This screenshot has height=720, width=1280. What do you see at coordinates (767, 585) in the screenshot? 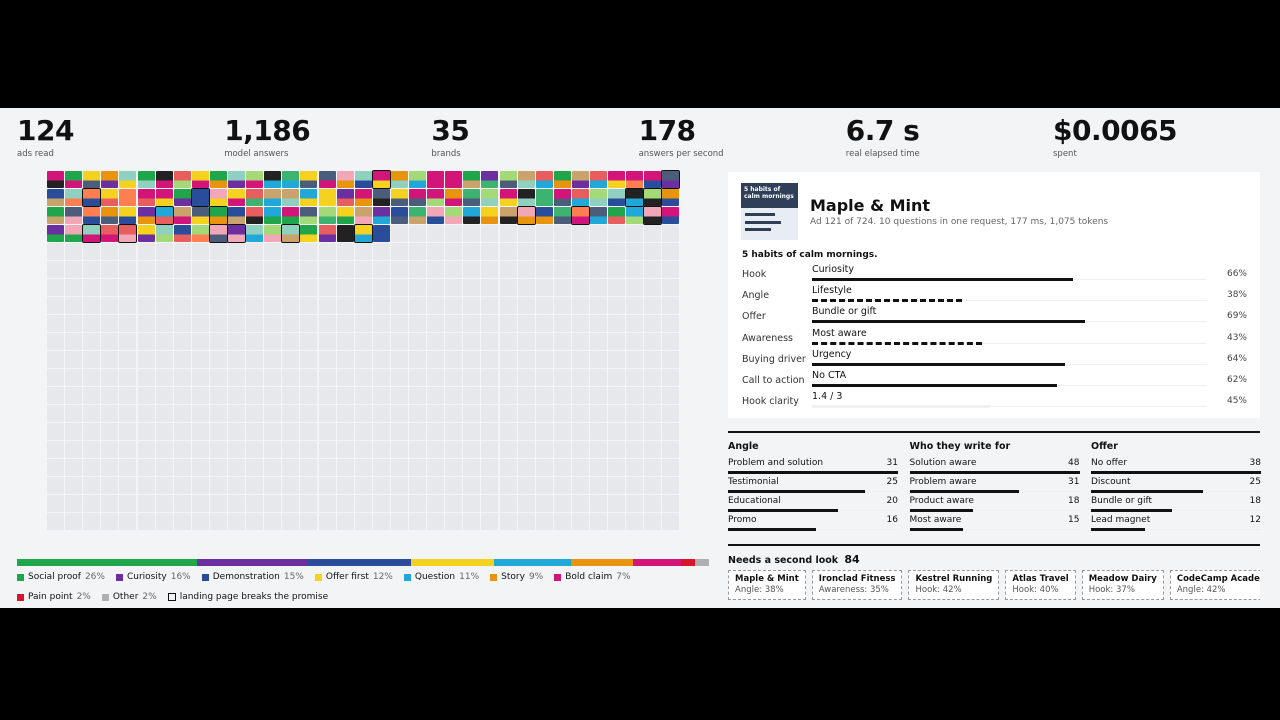
I see `review-card: Maple & Mint Angle: 38%` at bounding box center [767, 585].